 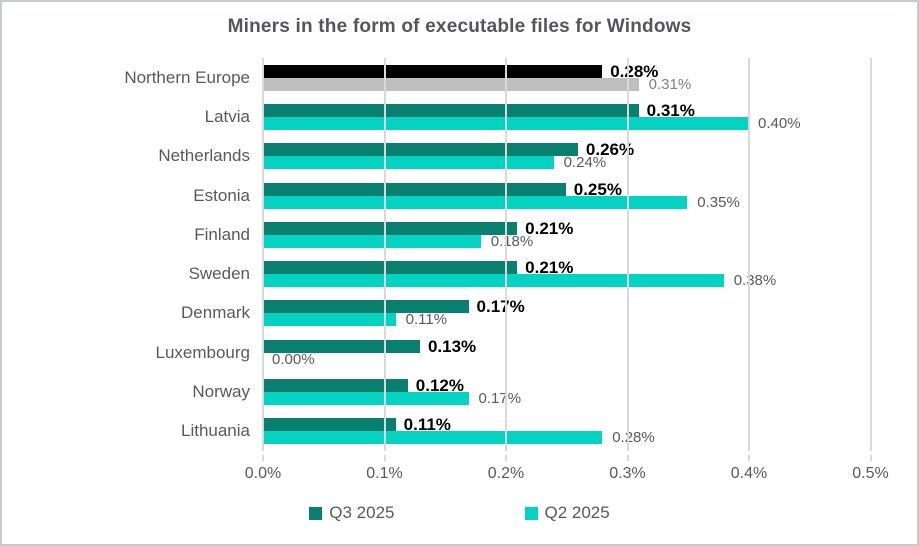 I want to click on tick-label-0.4%: 0.4%, so click(x=749, y=473).